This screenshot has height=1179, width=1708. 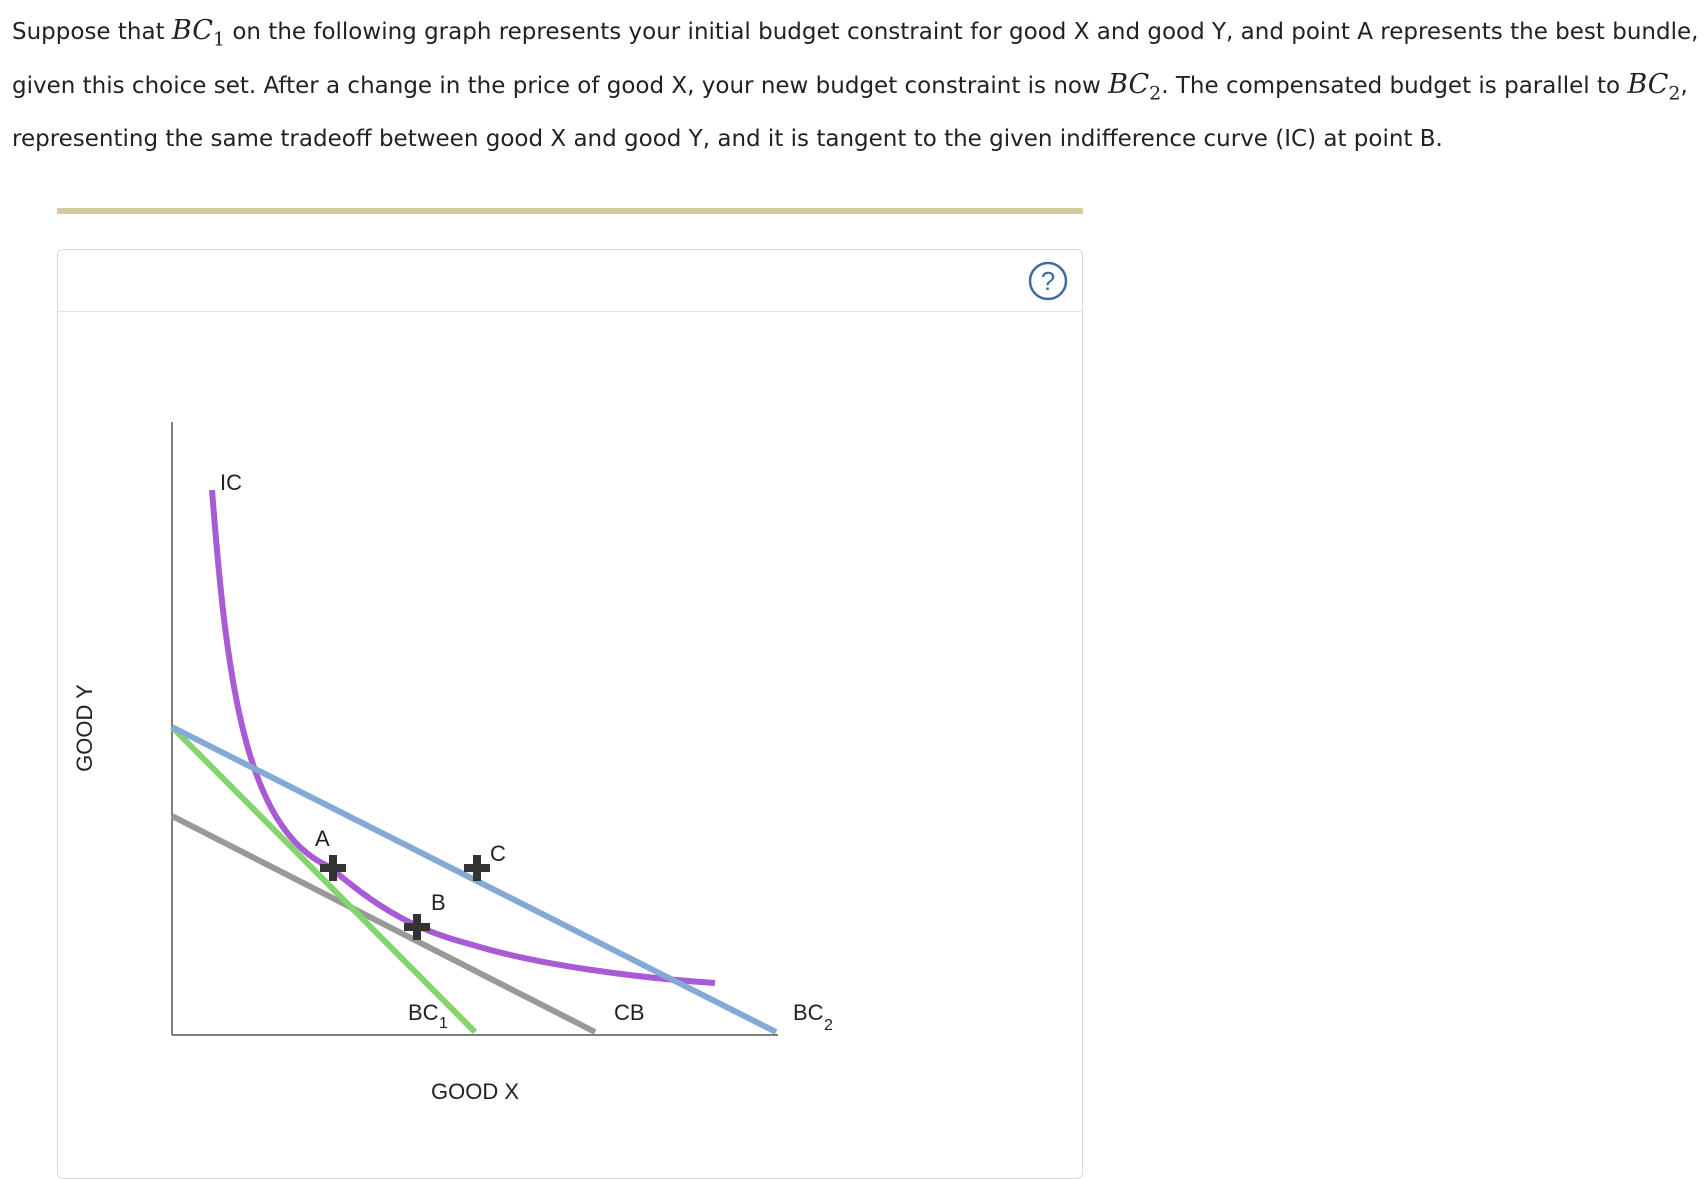 I want to click on point-a-label: A, so click(x=322, y=838).